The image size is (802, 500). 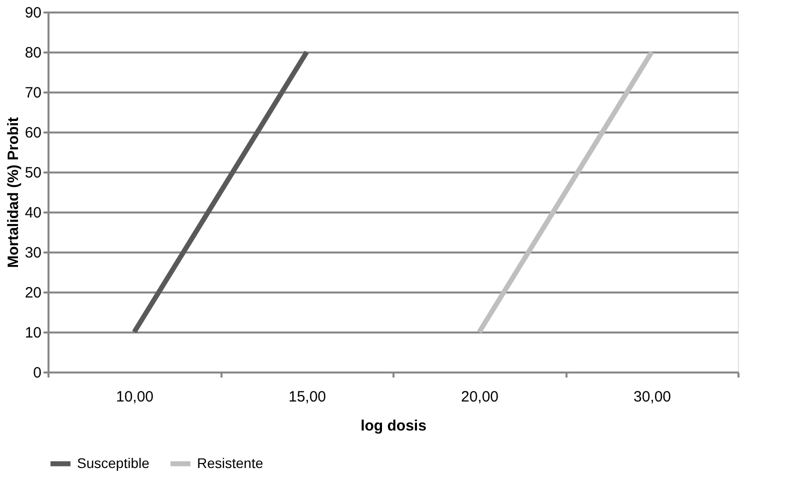 What do you see at coordinates (479, 397) in the screenshot?
I see `x-tick-label: 20,00` at bounding box center [479, 397].